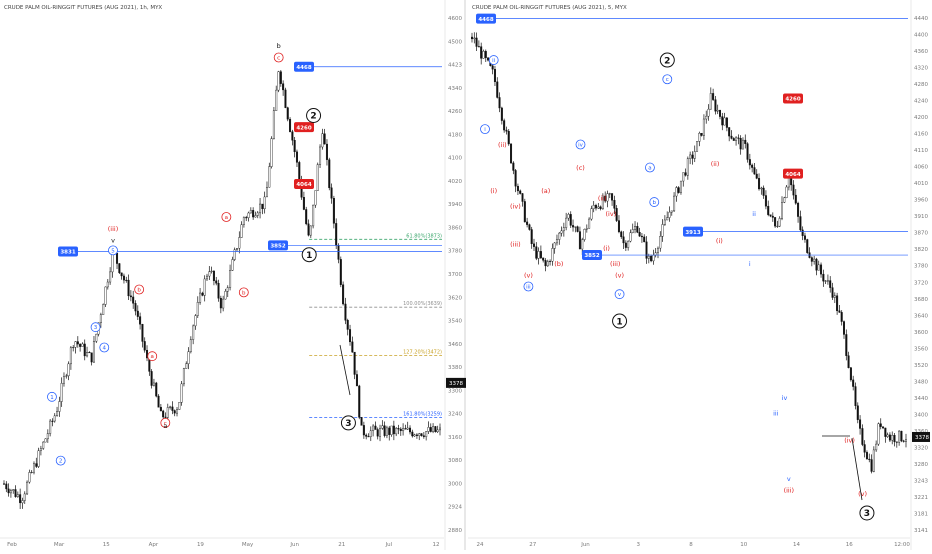 The image size is (932, 554). Describe the element at coordinates (422, 304) in the screenshot. I see `fib-label: 100.00%(3639)` at that location.